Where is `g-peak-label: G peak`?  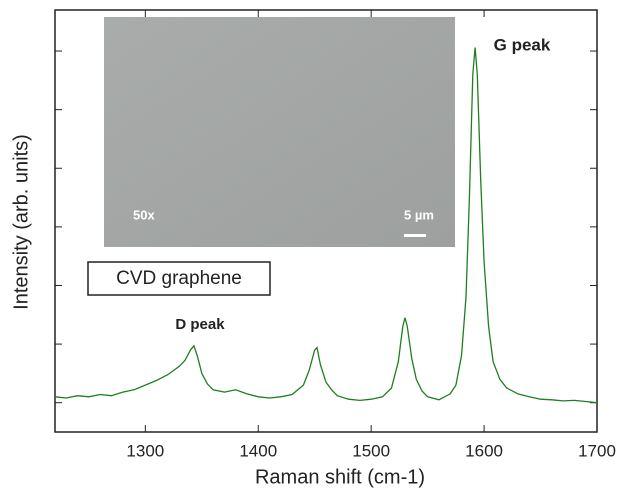 g-peak-label: G peak is located at coordinates (522, 44).